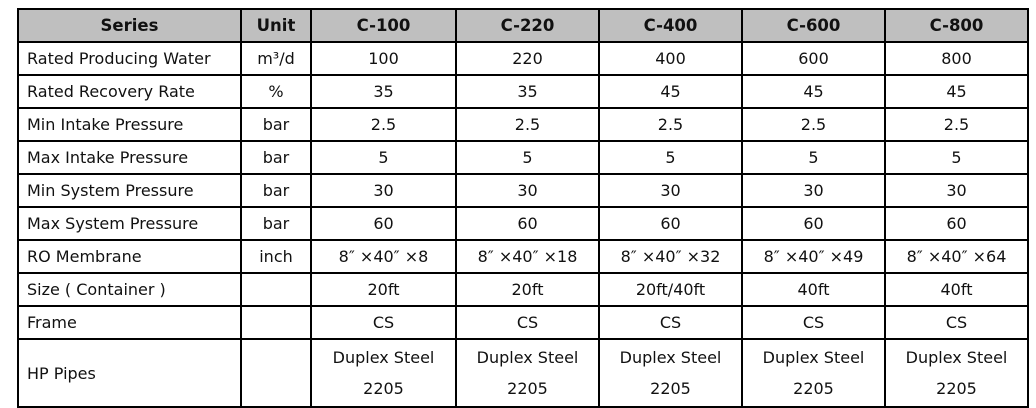 The height and width of the screenshot is (408, 1036). What do you see at coordinates (129, 256) in the screenshot?
I see `row-label: RO Membrane` at bounding box center [129, 256].